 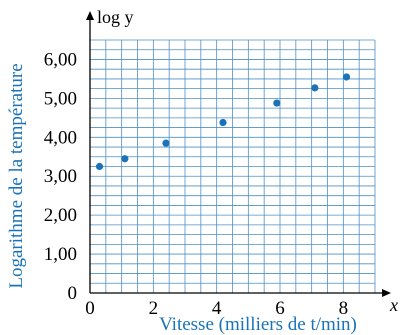 What do you see at coordinates (90, 308) in the screenshot?
I see `x-tick-label: 0` at bounding box center [90, 308].